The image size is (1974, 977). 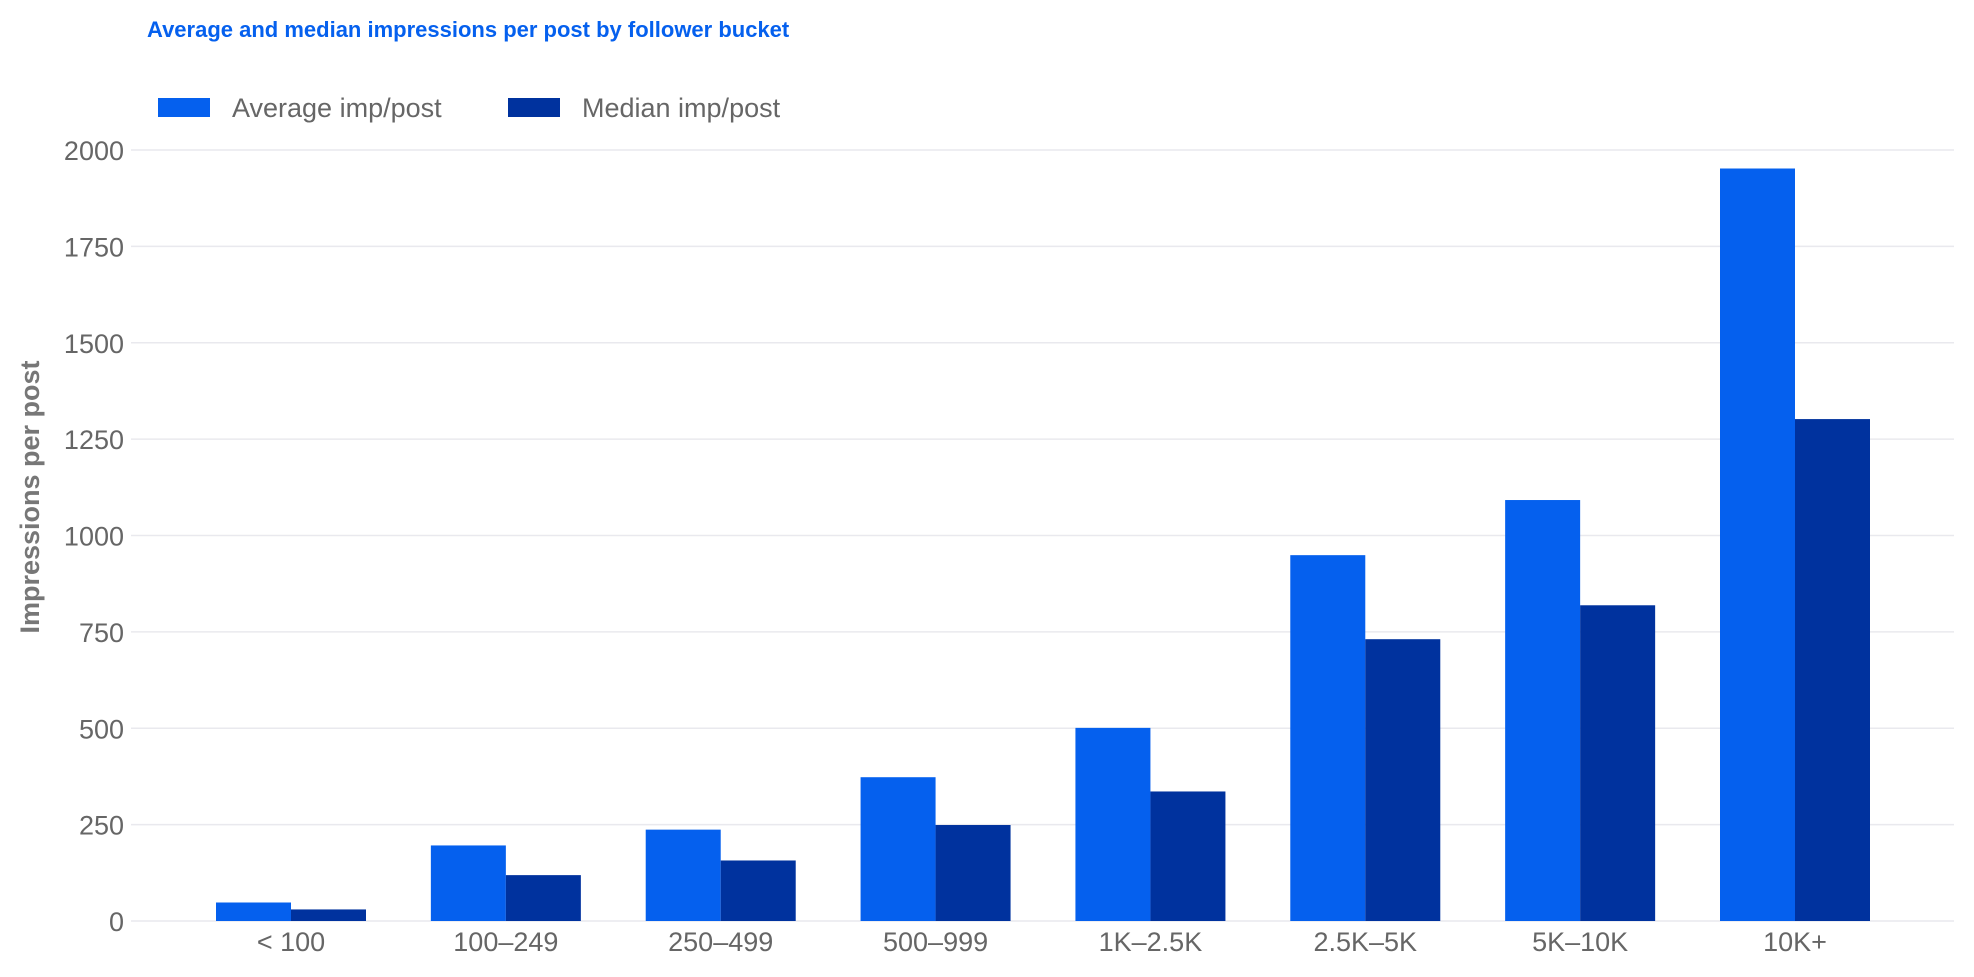 What do you see at coordinates (101, 633) in the screenshot?
I see `y-tick-label: 750` at bounding box center [101, 633].